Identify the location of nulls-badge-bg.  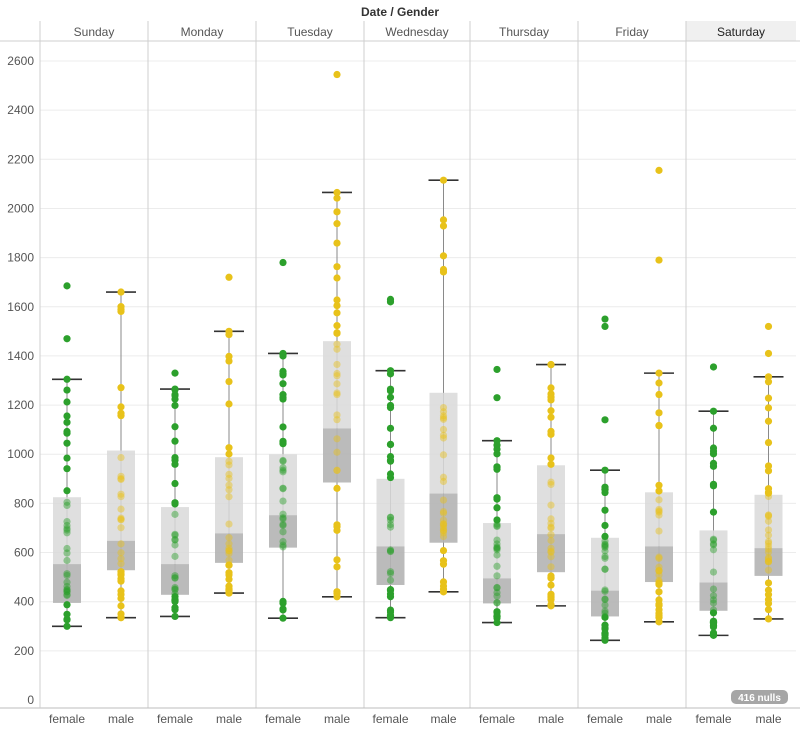
(759, 697).